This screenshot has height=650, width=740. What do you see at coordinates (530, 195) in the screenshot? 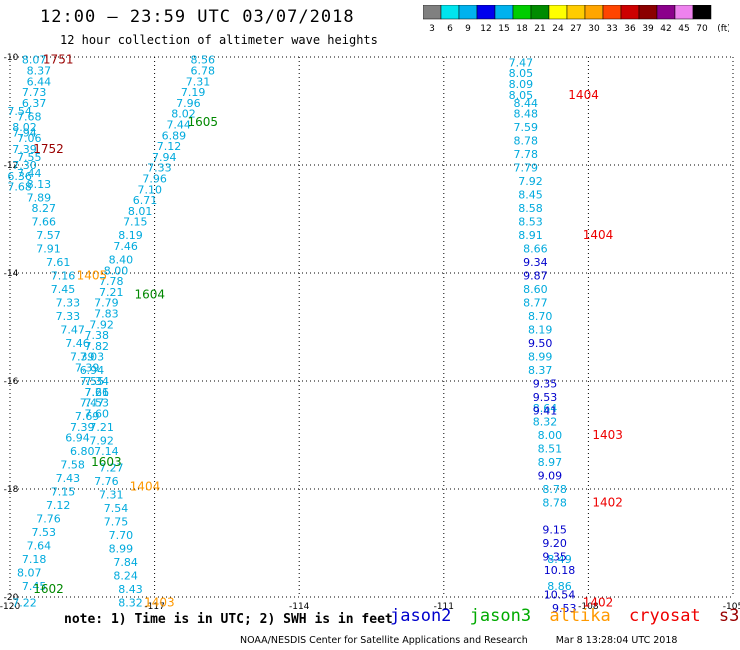
I see `swh-value-label: 8.45` at bounding box center [530, 195].